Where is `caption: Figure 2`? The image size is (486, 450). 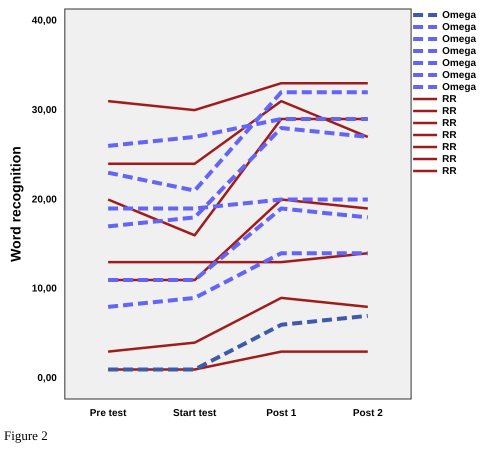 caption: Figure 2 is located at coordinates (26, 436).